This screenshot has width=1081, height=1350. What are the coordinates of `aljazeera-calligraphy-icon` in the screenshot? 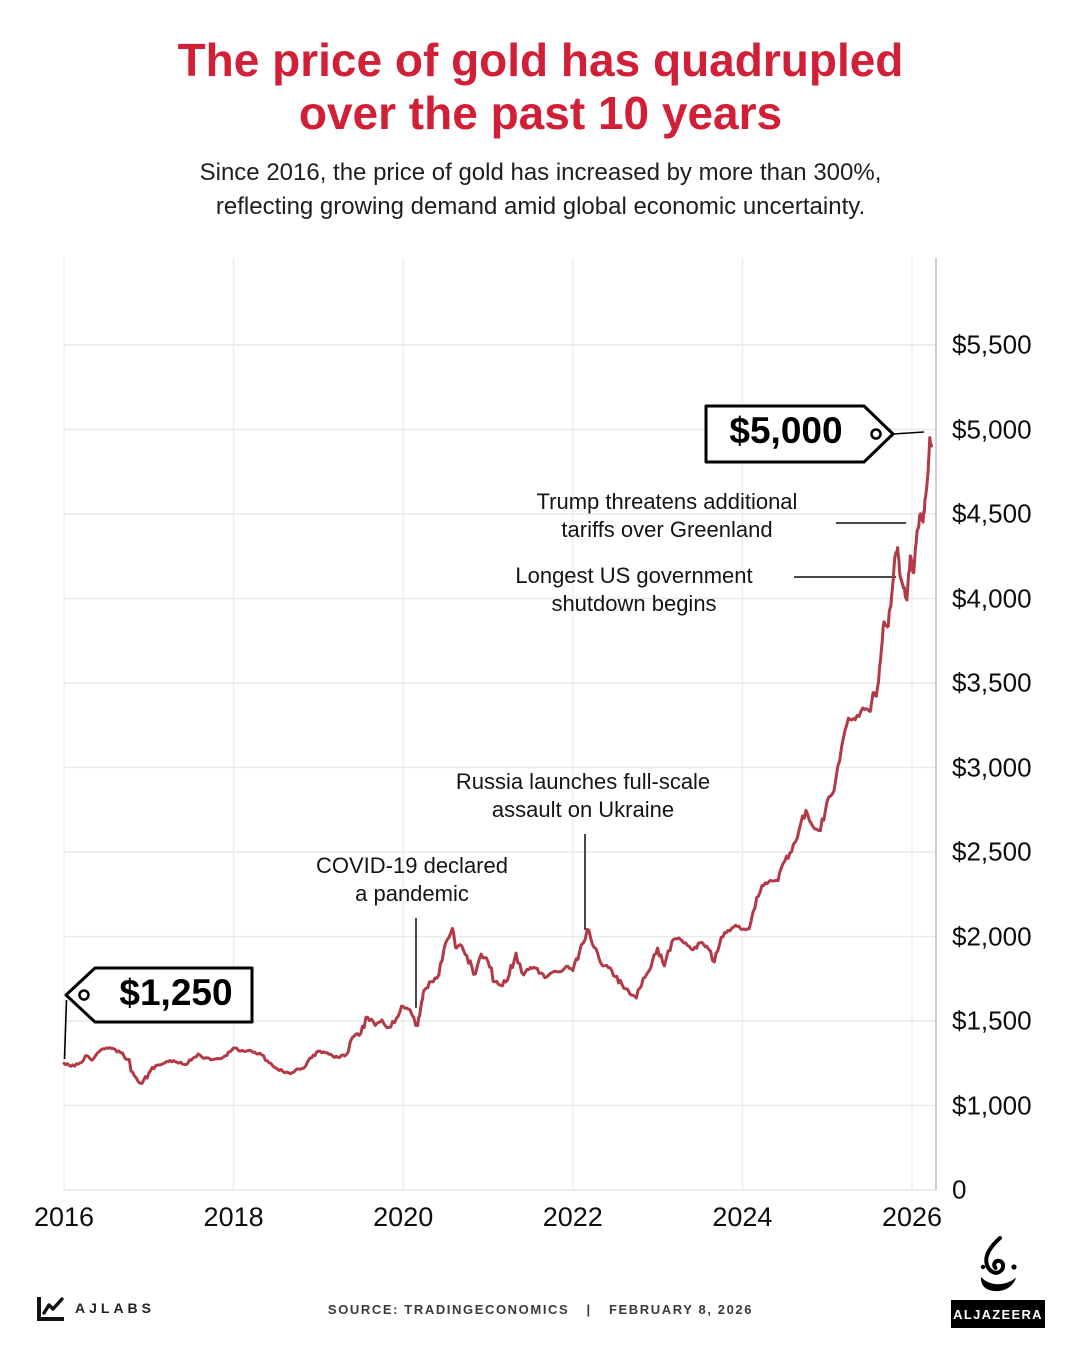 It's located at (998, 1264).